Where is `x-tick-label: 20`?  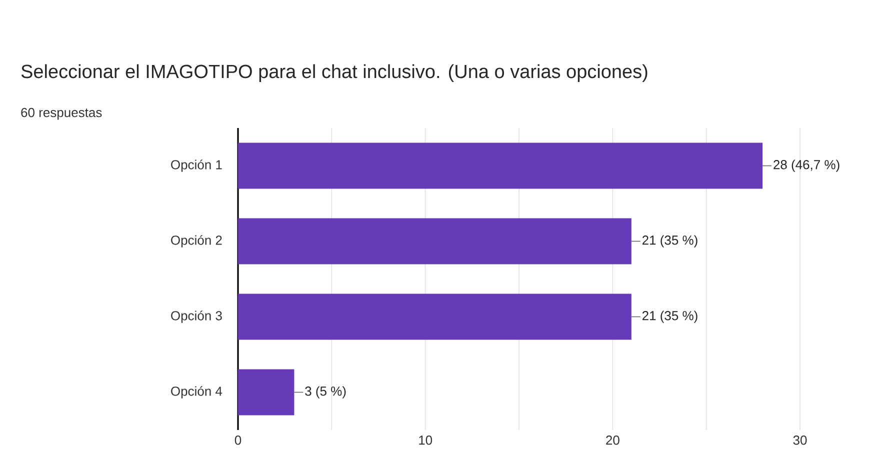 x-tick-label: 20 is located at coordinates (613, 440).